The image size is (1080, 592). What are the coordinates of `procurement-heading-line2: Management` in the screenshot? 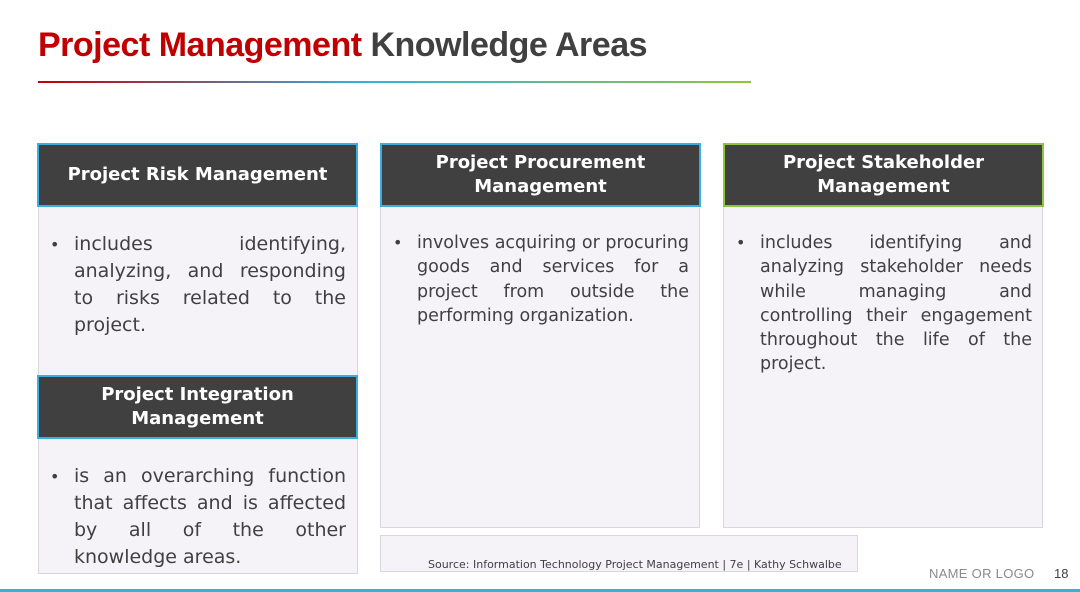 It's located at (540, 186).